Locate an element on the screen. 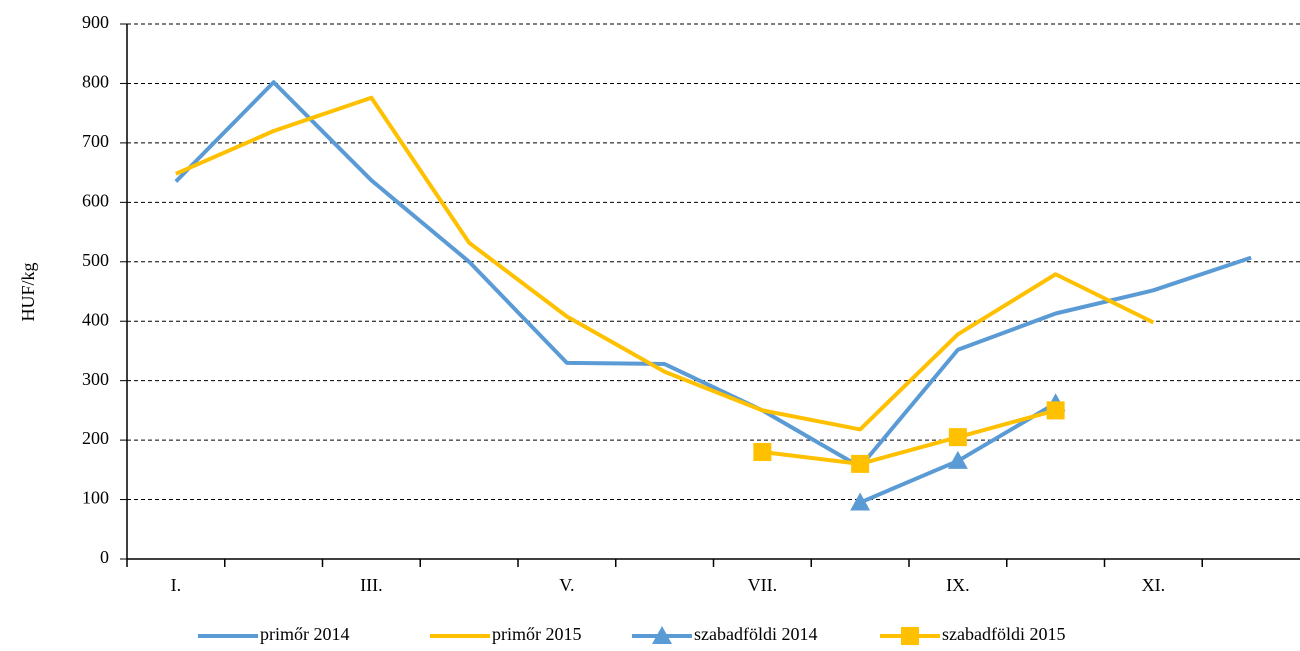 This screenshot has height=651, width=1300. y-tick-label: 200 is located at coordinates (95, 438).